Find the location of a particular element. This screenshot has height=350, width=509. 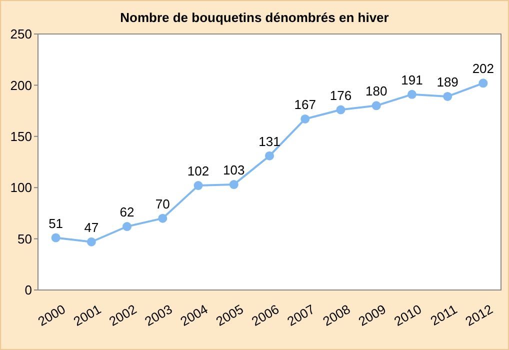

data-label: 180 is located at coordinates (376, 91).